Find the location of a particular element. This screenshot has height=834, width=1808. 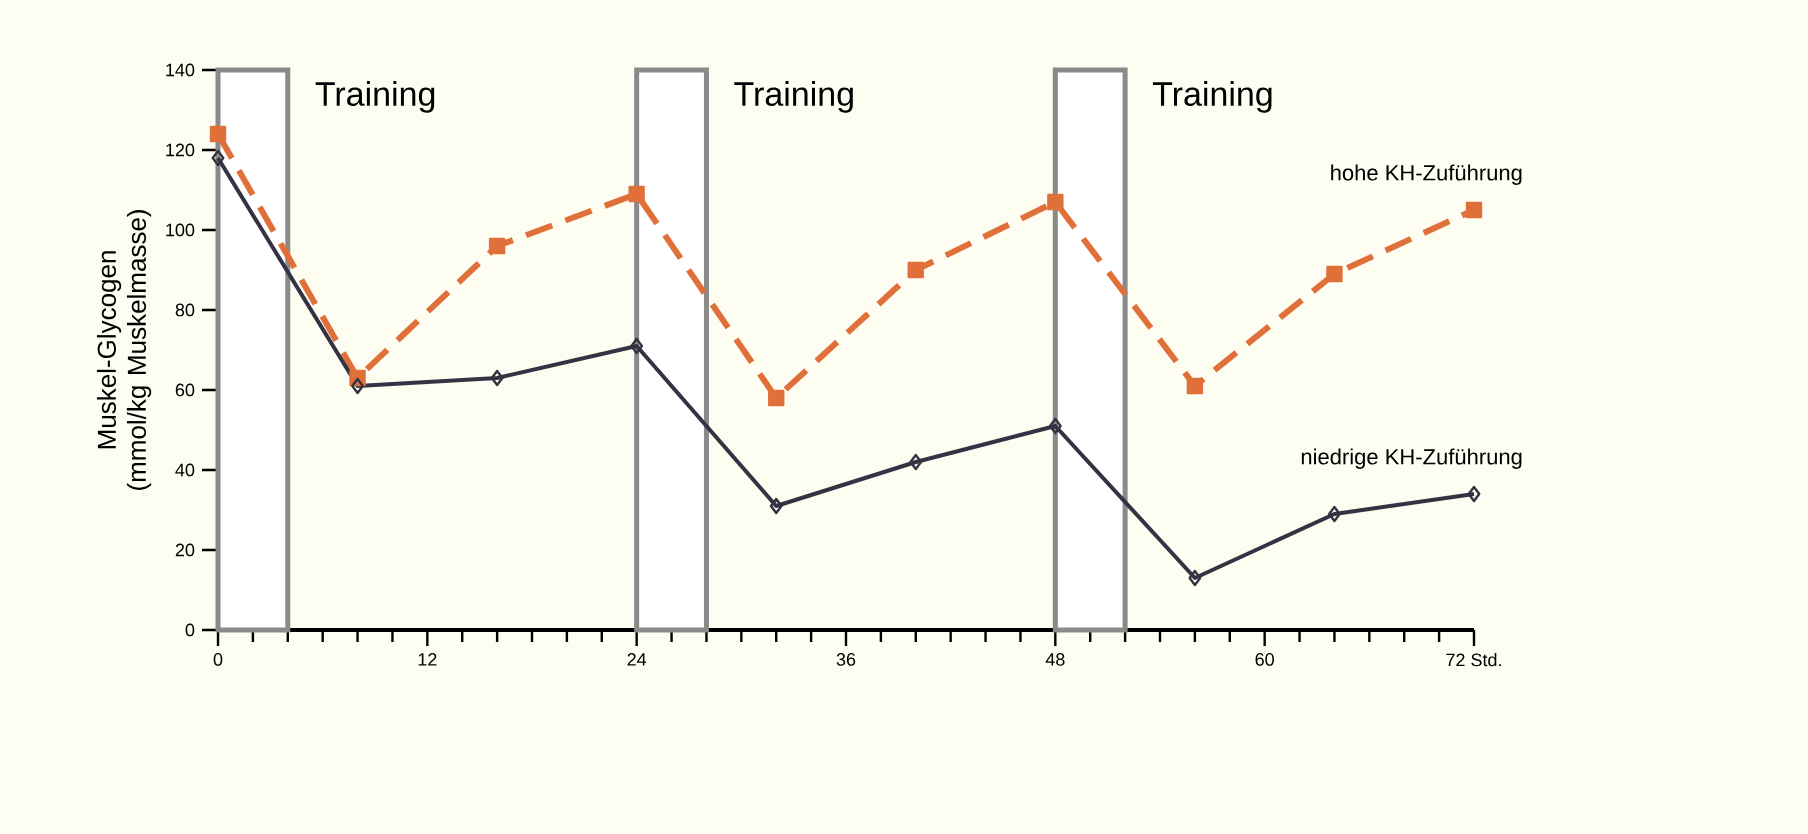

y-tick-label: 60 is located at coordinates (185, 390).